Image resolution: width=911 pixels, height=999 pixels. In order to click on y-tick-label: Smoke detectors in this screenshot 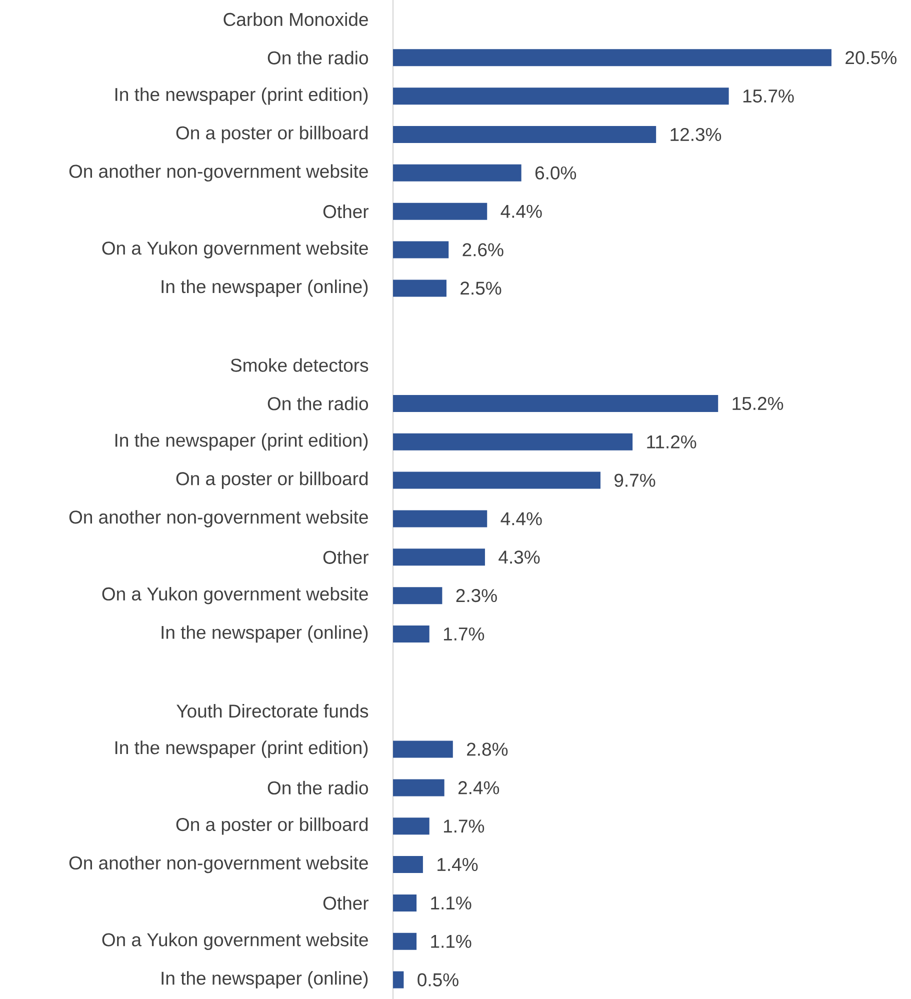, I will do `click(299, 365)`.